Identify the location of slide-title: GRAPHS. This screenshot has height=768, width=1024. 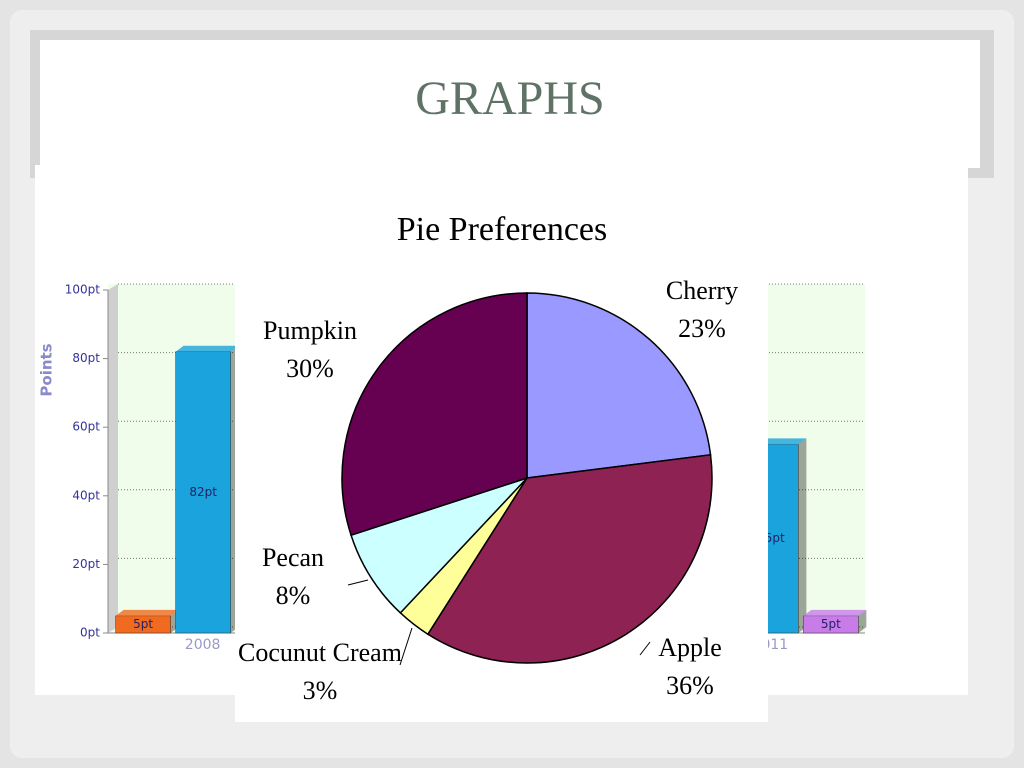
(509, 98).